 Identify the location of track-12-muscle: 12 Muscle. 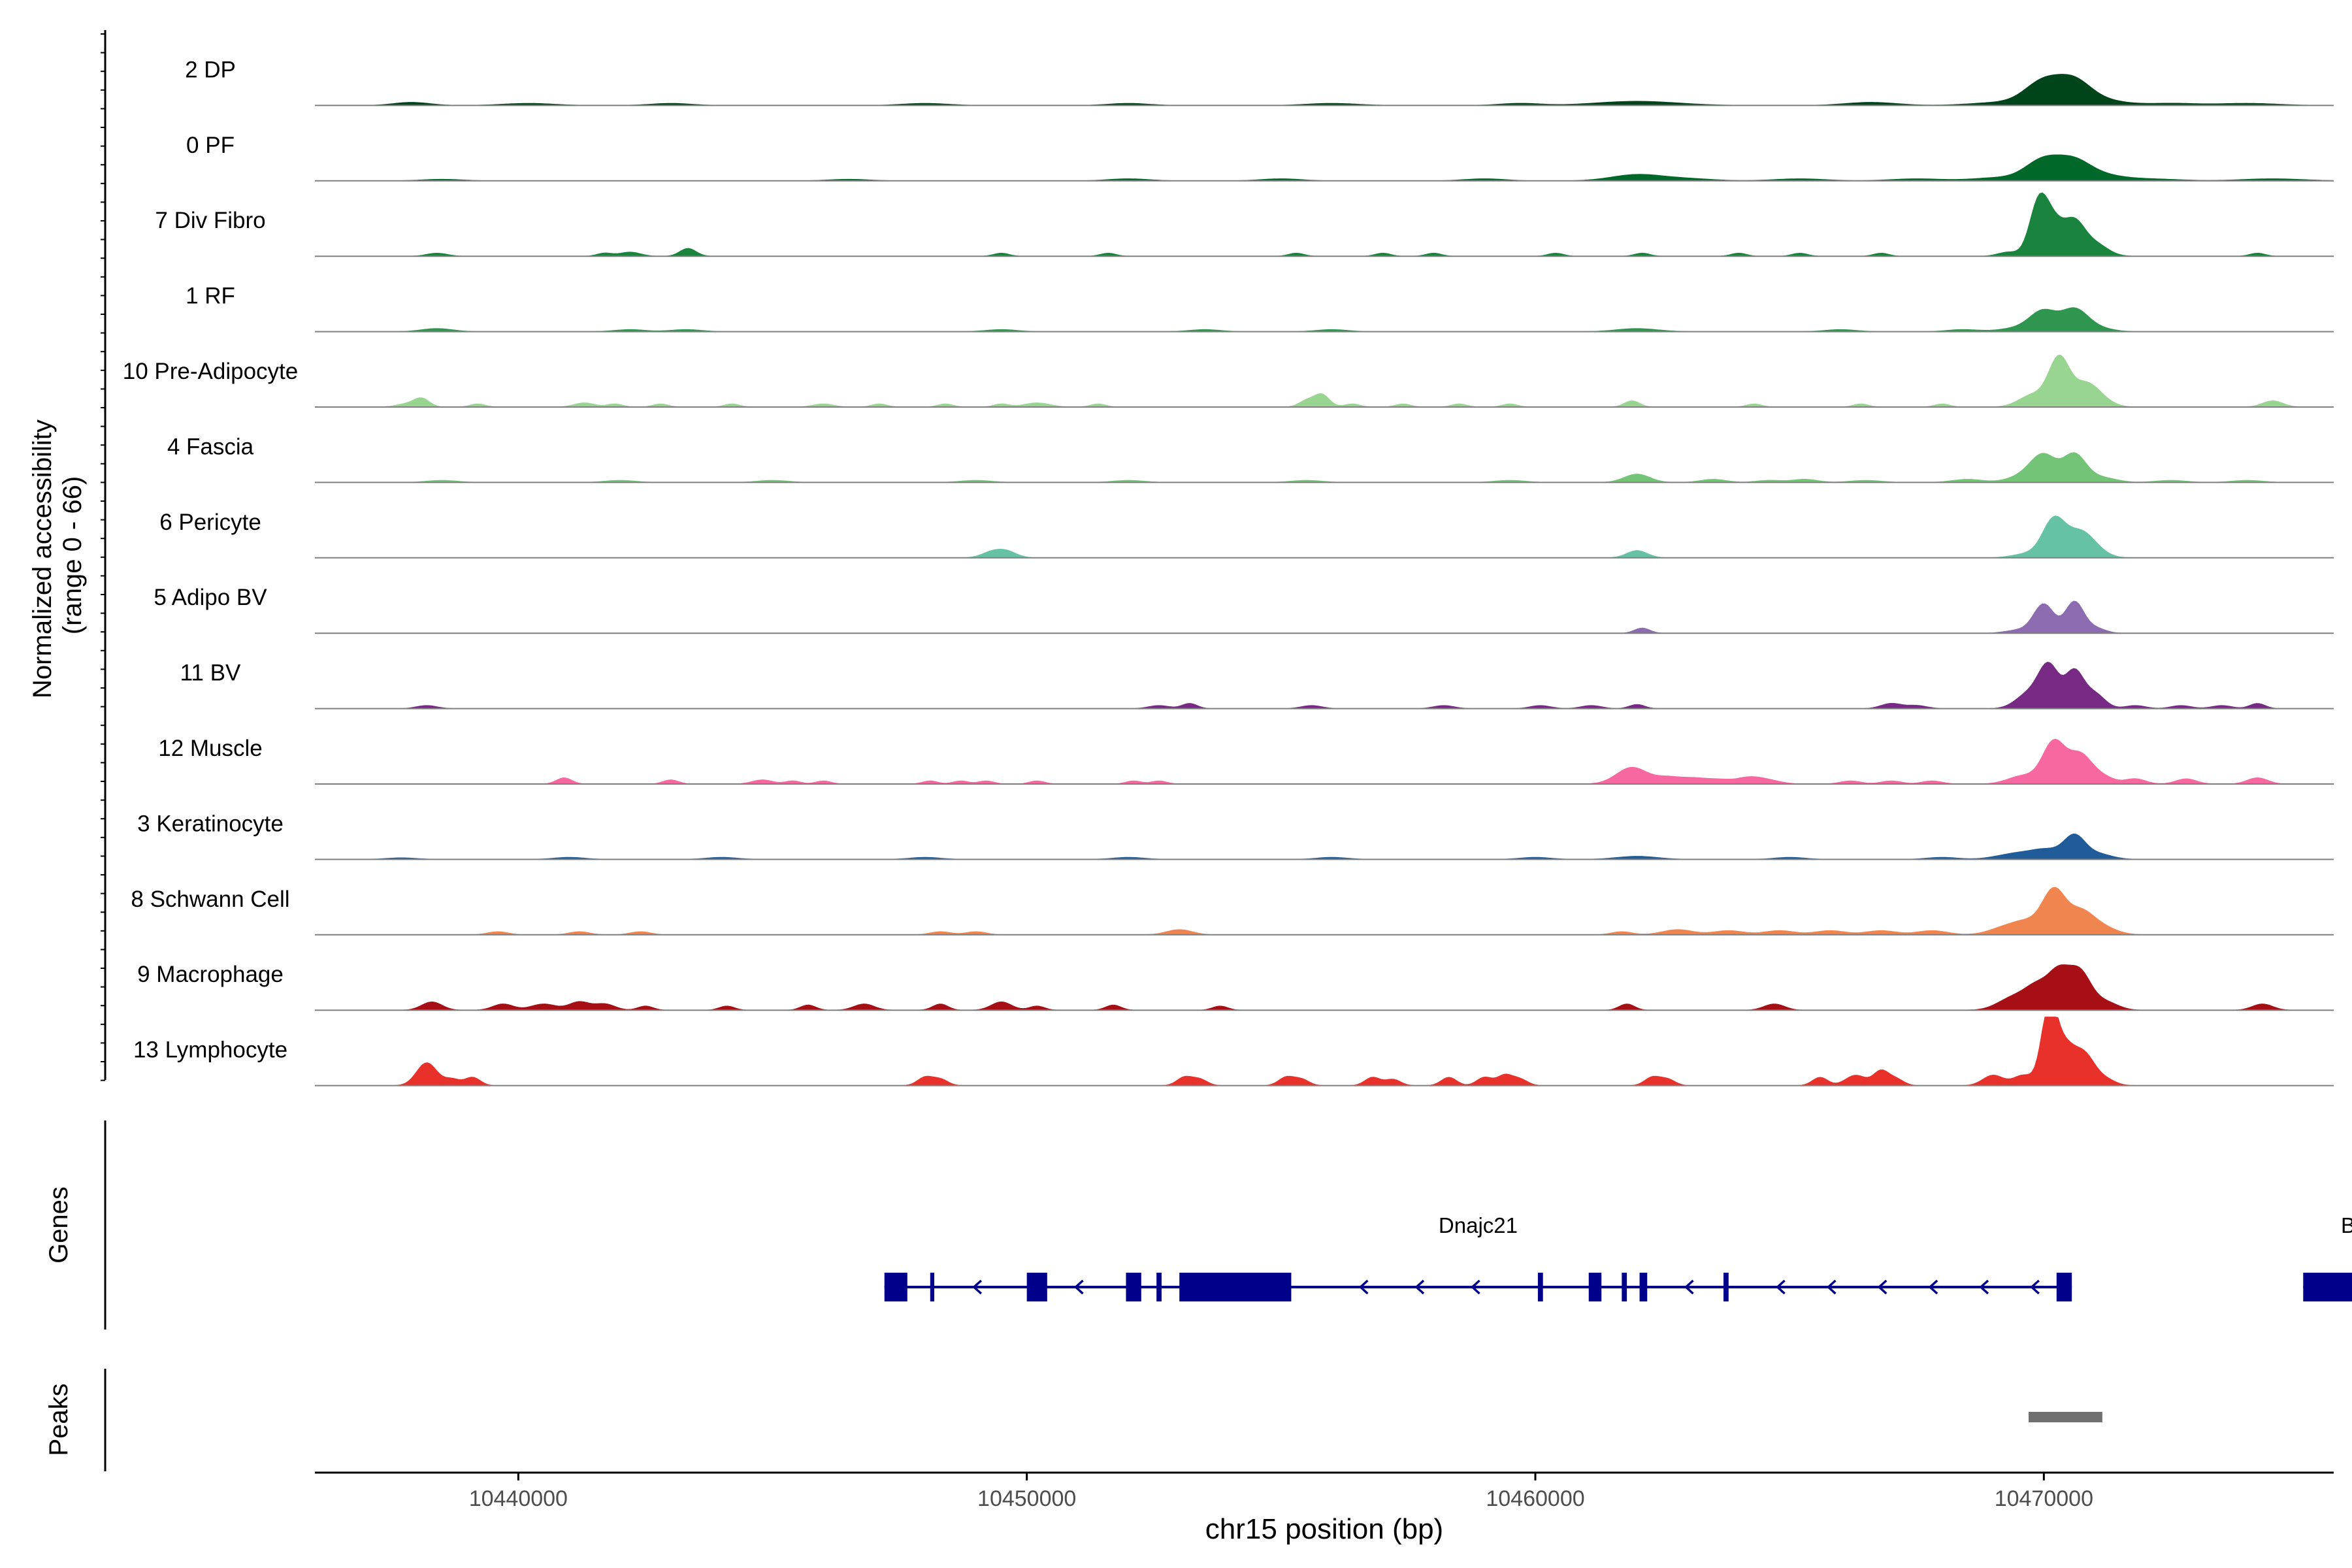
(1246, 760).